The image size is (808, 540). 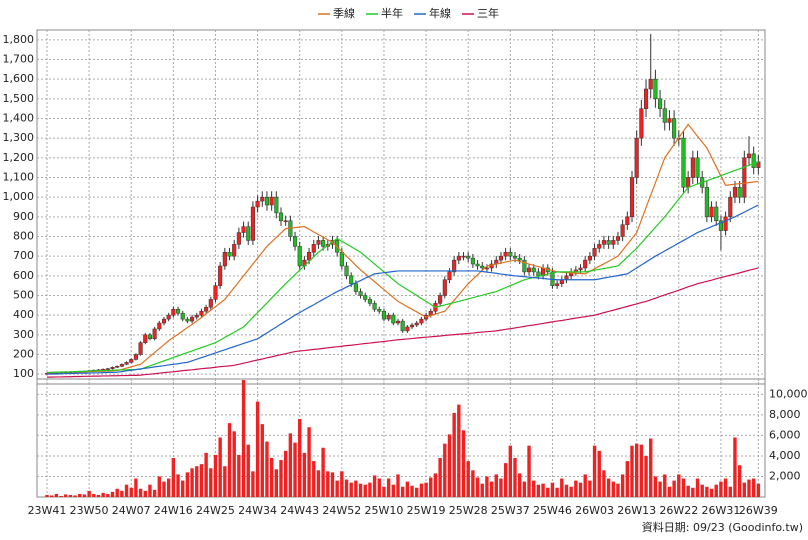 I want to click on x-tick-label: 26W22, so click(x=678, y=510).